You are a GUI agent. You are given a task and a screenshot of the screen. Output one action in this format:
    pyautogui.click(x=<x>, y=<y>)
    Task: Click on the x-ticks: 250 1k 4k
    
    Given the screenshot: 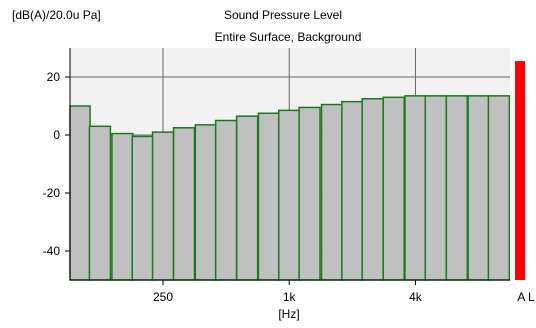 What is the action you would take?
    pyautogui.click(x=288, y=292)
    